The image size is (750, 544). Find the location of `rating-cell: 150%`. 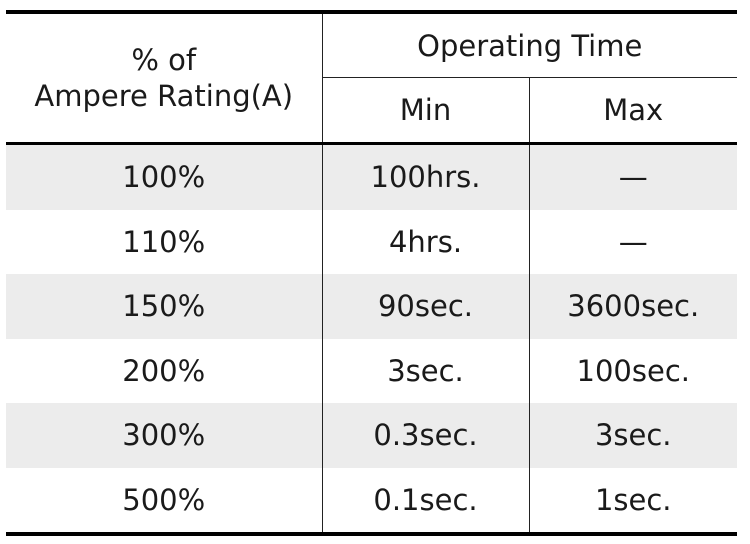

rating-cell: 150% is located at coordinates (164, 306).